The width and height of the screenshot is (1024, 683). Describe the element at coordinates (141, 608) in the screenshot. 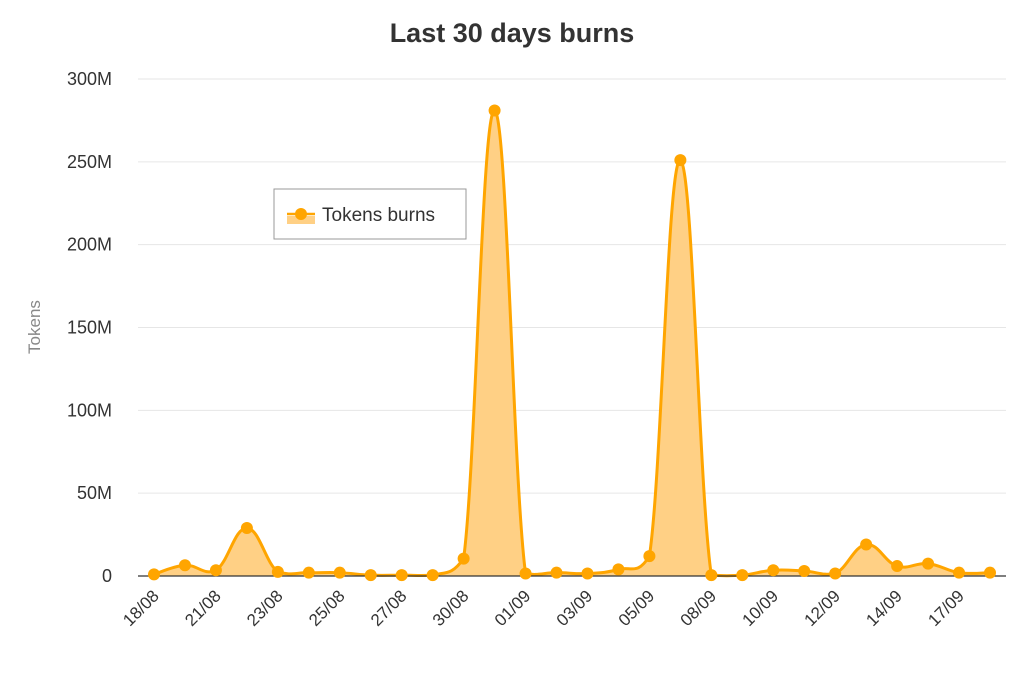

I see `x-tick-label: 18/08` at that location.